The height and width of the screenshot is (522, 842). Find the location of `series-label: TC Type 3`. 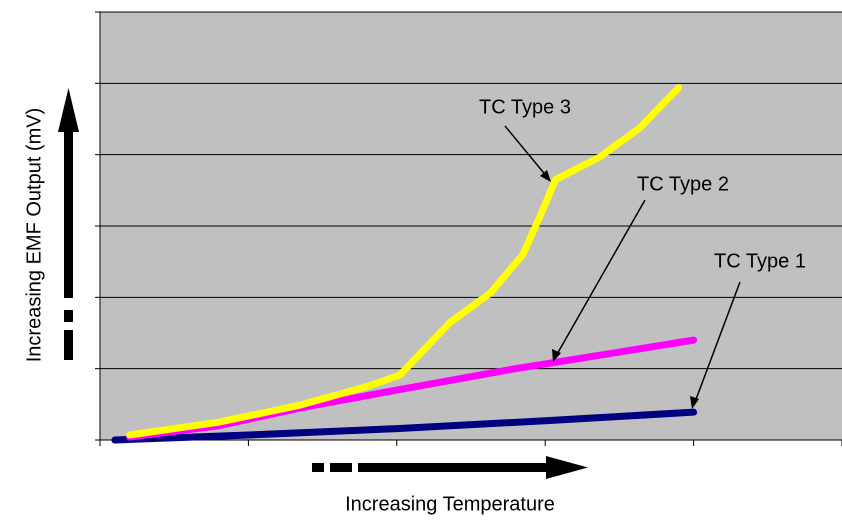

series-label: TC Type 3 is located at coordinates (525, 107).